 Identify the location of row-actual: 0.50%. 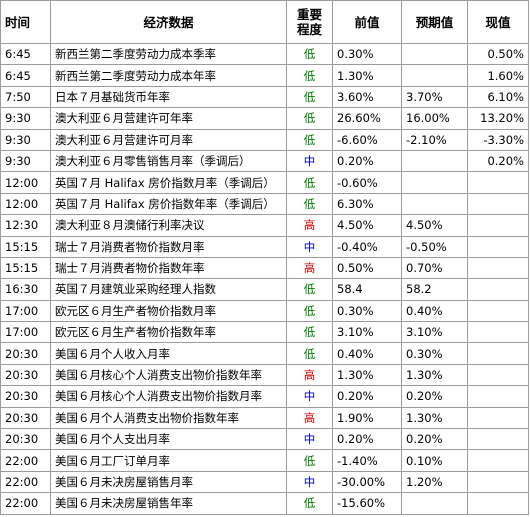
(498, 54).